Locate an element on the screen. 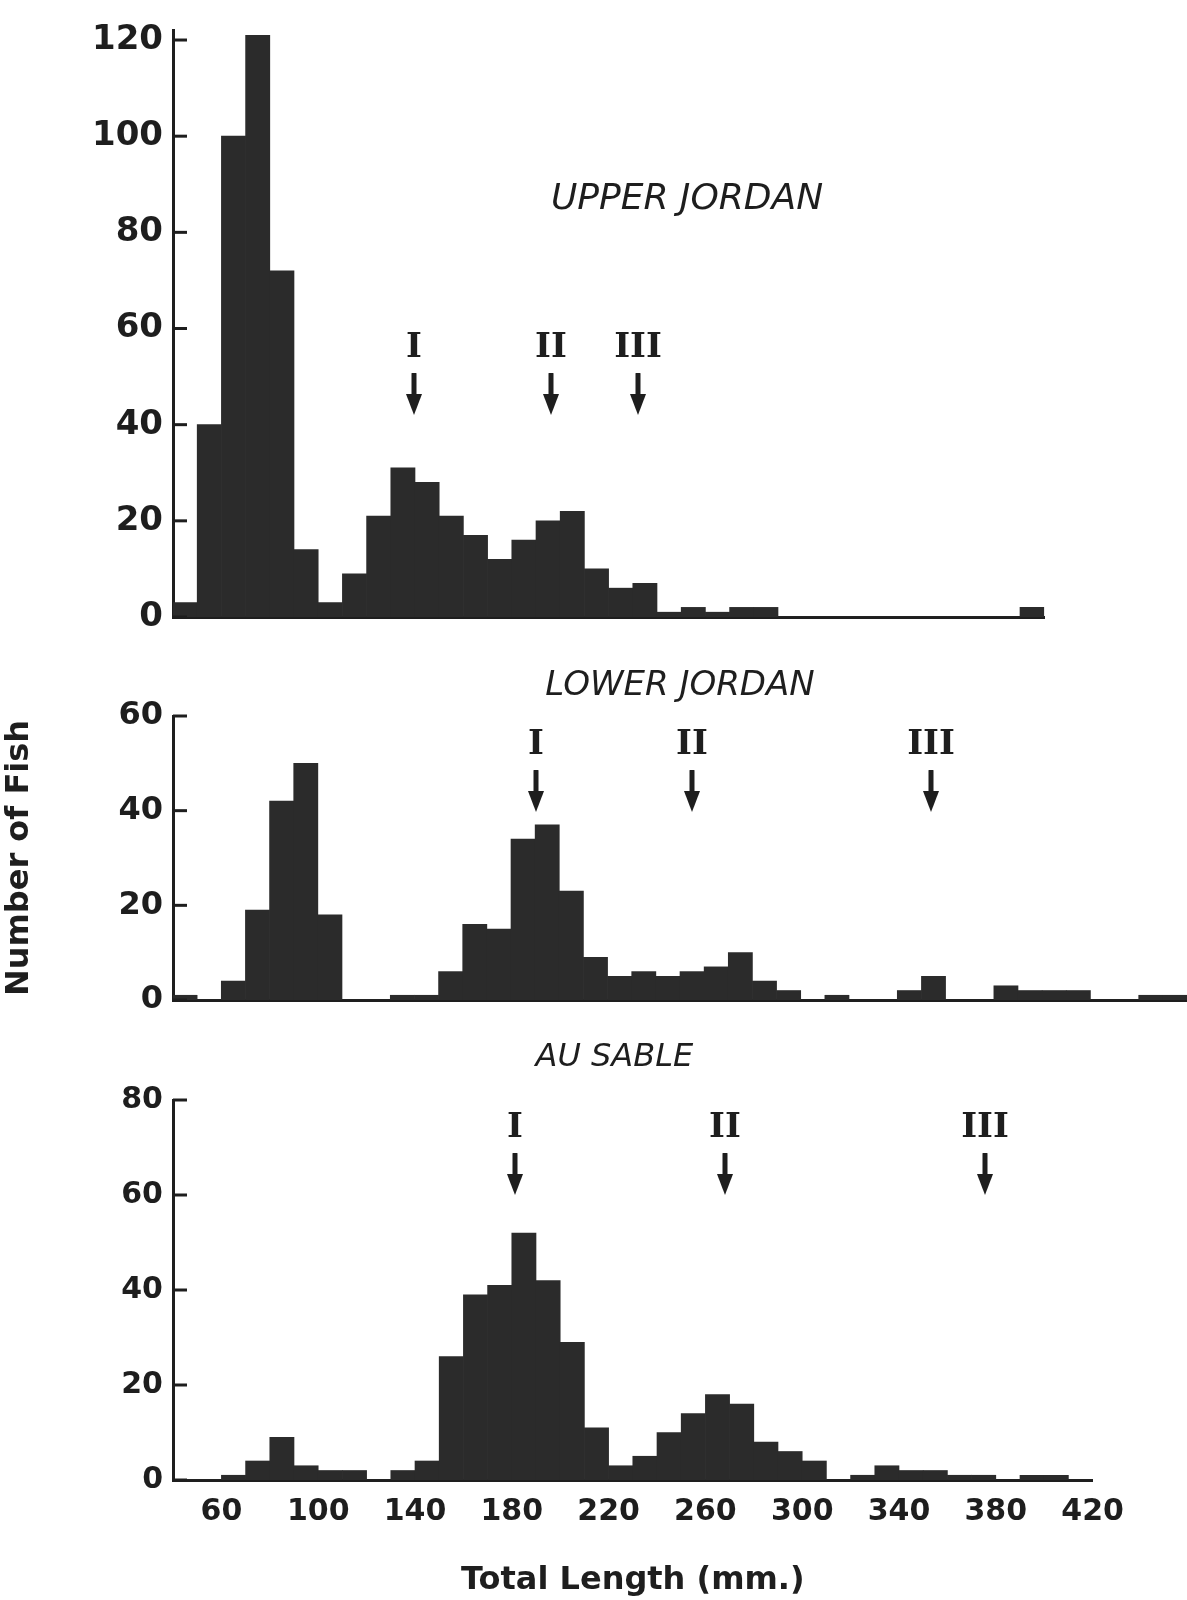 This screenshot has width=1187, height=1600. x-tick-label: 340 is located at coordinates (899, 1509).